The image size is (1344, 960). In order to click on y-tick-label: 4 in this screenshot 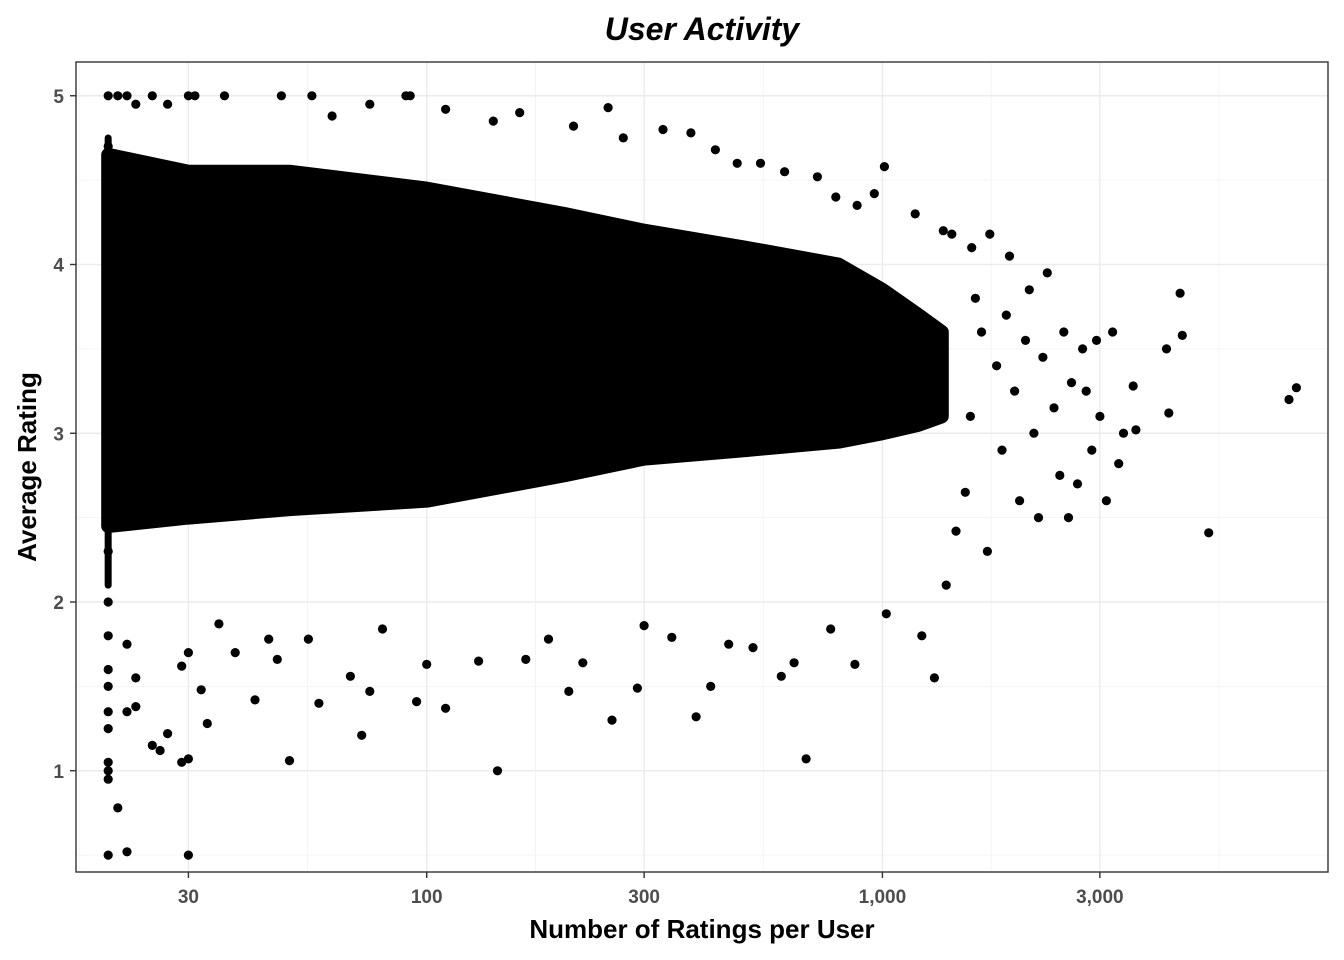, I will do `click(58, 266)`.